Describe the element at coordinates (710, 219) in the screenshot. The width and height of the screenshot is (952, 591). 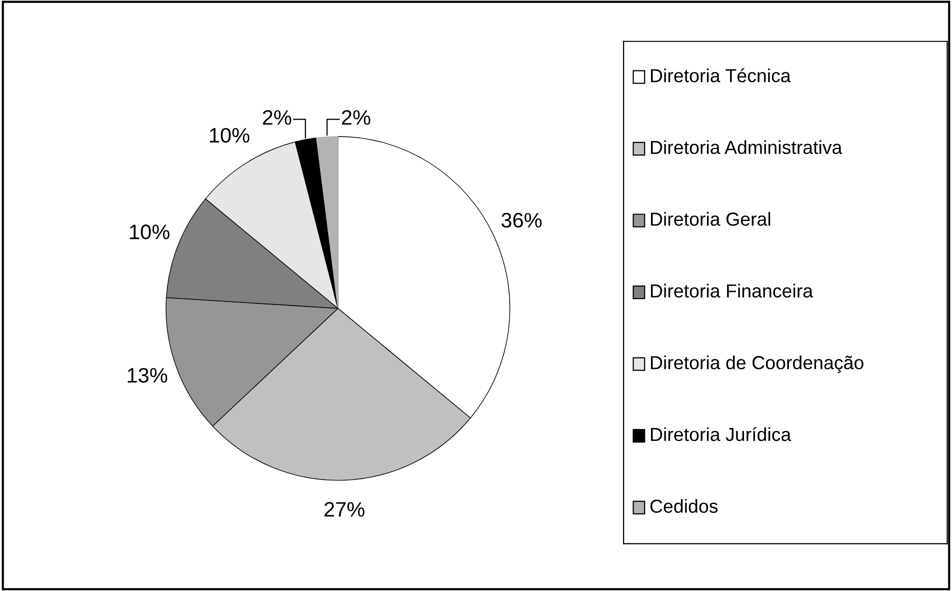
I see `legend-label: Diretoria Geral` at that location.